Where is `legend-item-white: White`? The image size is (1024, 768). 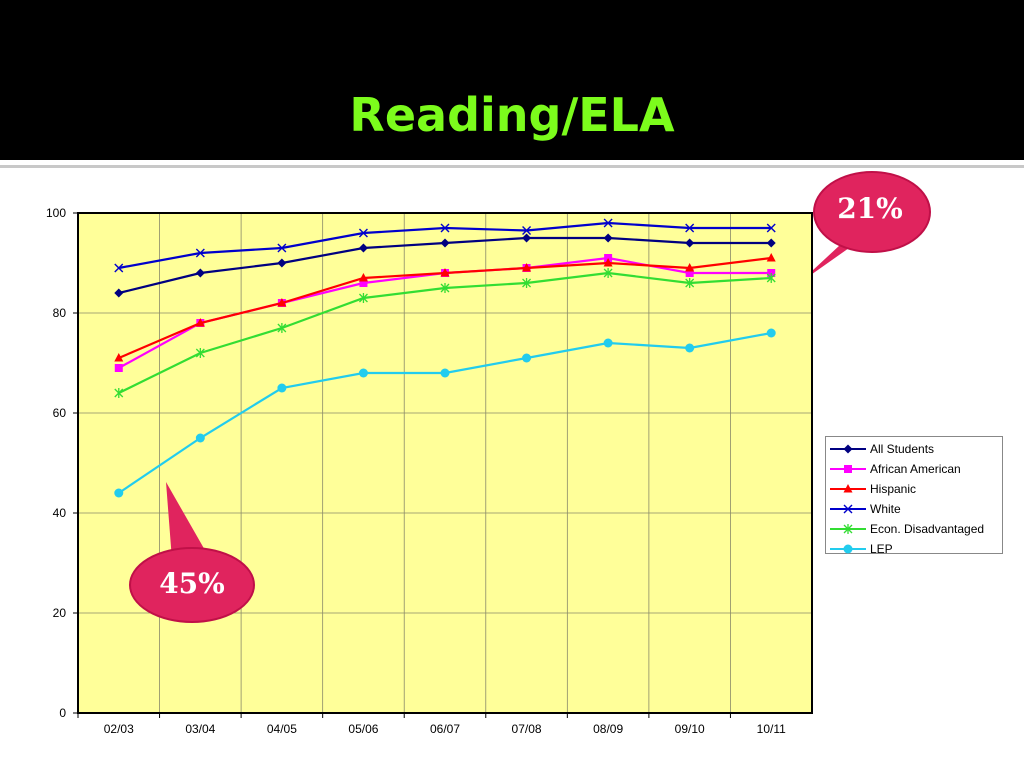
legend-item-white: White is located at coordinates (916, 509).